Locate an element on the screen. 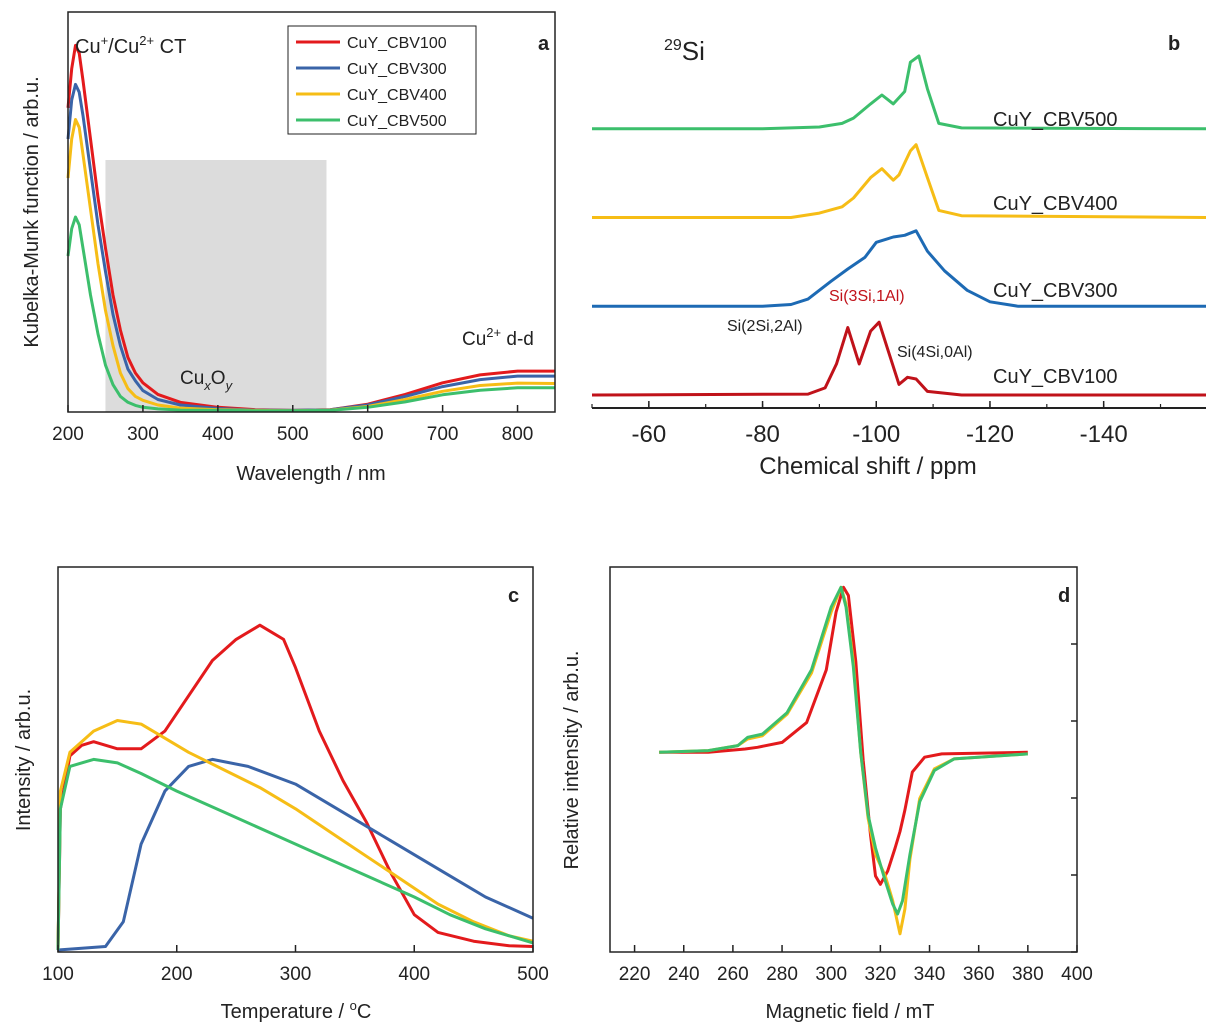  d-x-tick-label: 260 is located at coordinates (733, 974).